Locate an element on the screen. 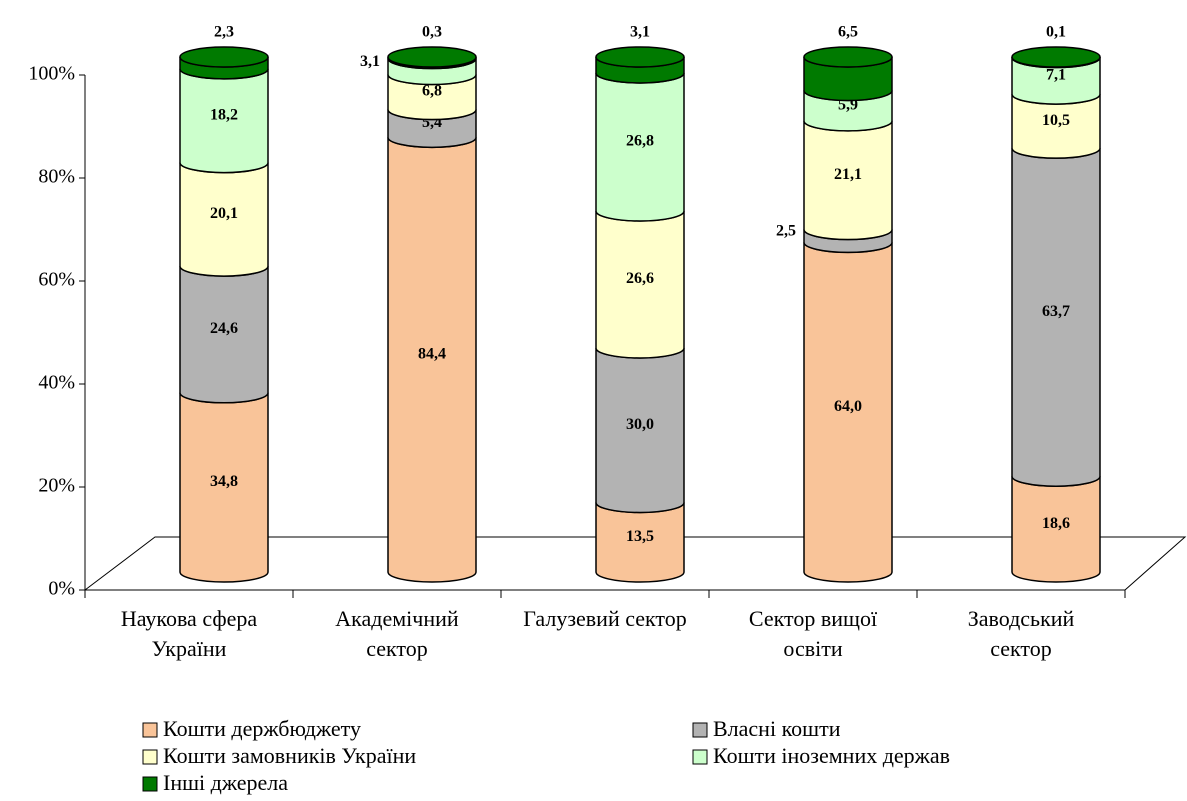  x-tick-label: Галузевий сектор is located at coordinates (605, 618).